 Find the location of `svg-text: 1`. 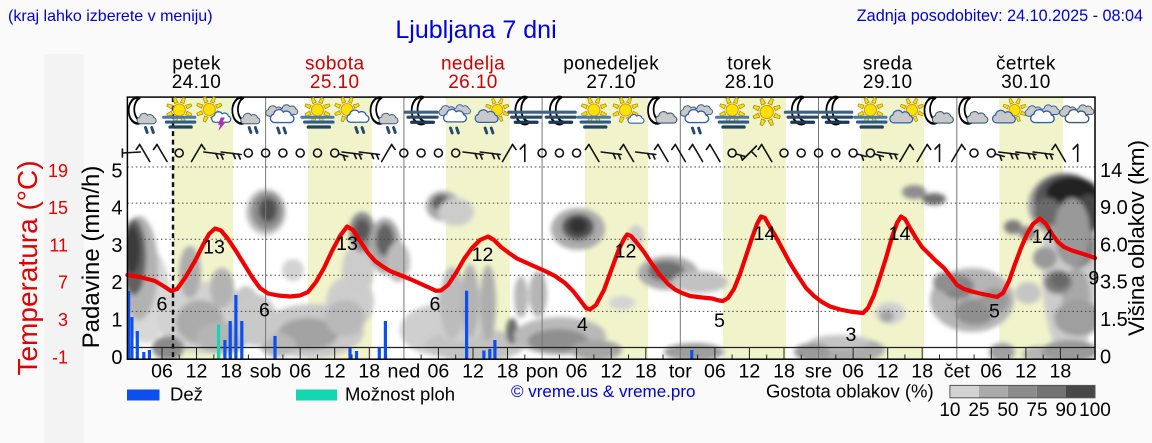

svg-text: 1 is located at coordinates (116, 321).